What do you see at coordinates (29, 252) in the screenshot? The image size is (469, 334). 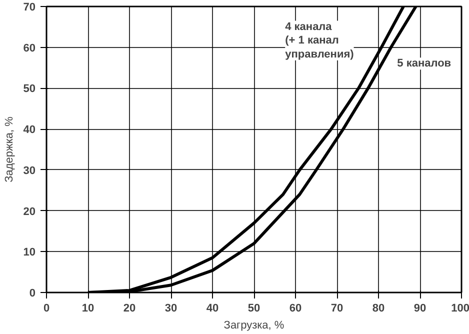 I see `y-tick-label: 10` at bounding box center [29, 252].